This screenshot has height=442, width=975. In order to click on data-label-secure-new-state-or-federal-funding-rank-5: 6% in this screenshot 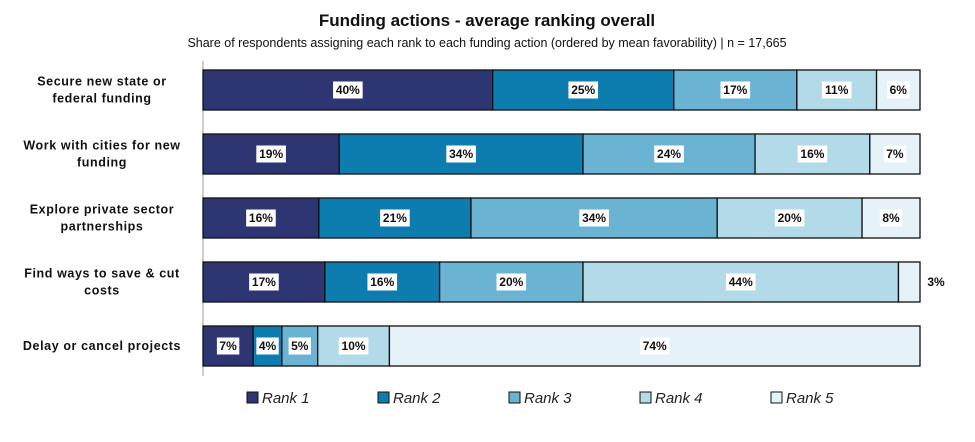, I will do `click(899, 90)`.